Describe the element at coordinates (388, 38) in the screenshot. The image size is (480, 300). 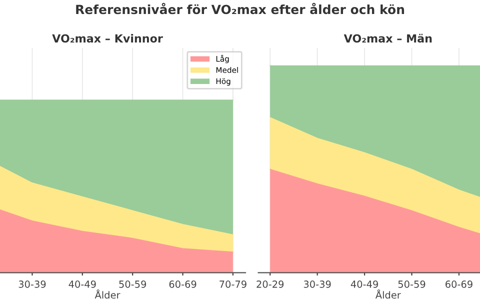
I see `chart-title: VO₂max – Män` at that location.